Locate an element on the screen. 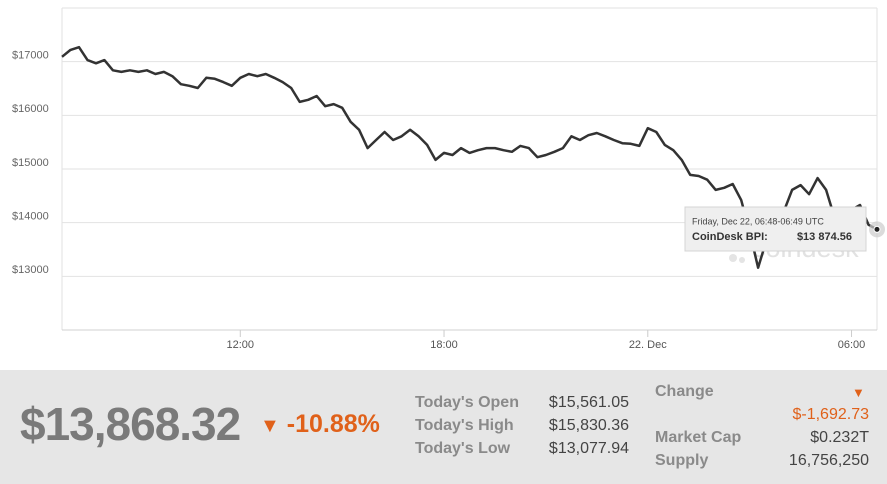  x-tick-label: 18:00 is located at coordinates (444, 345).